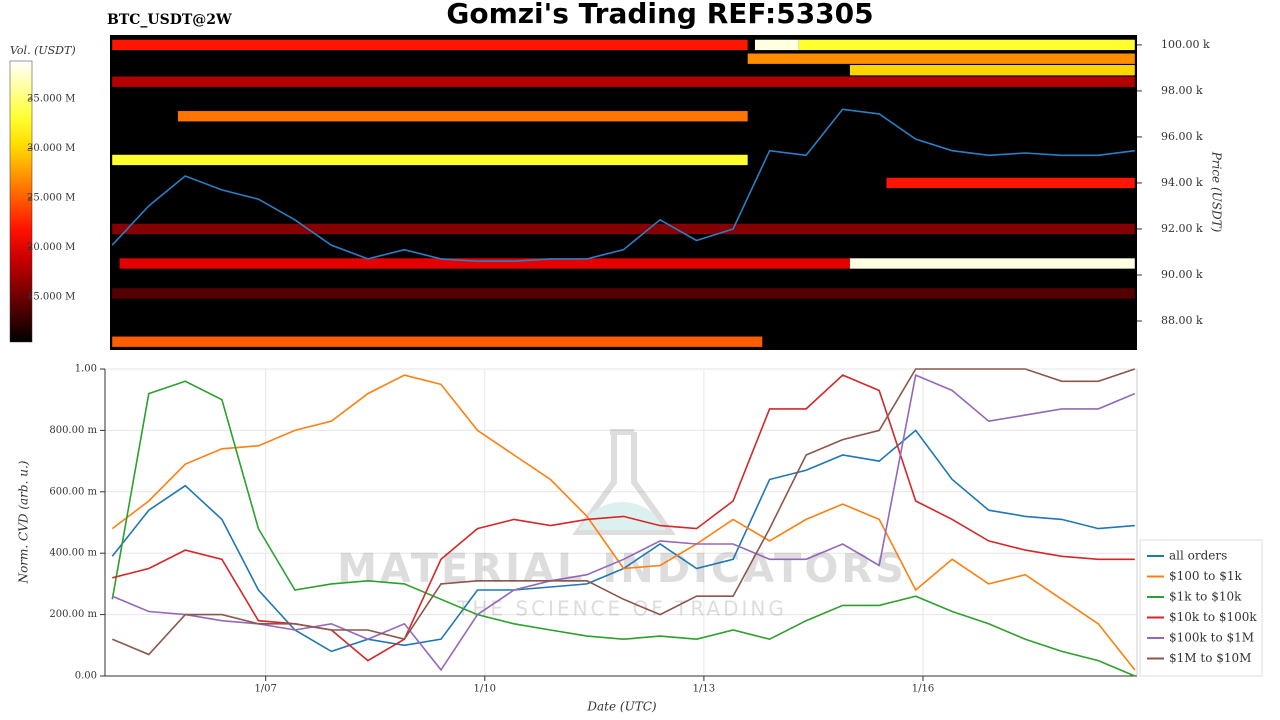 The image size is (1280, 720). Describe the element at coordinates (1198, 556) in the screenshot. I see `legend-label: all orders` at that location.